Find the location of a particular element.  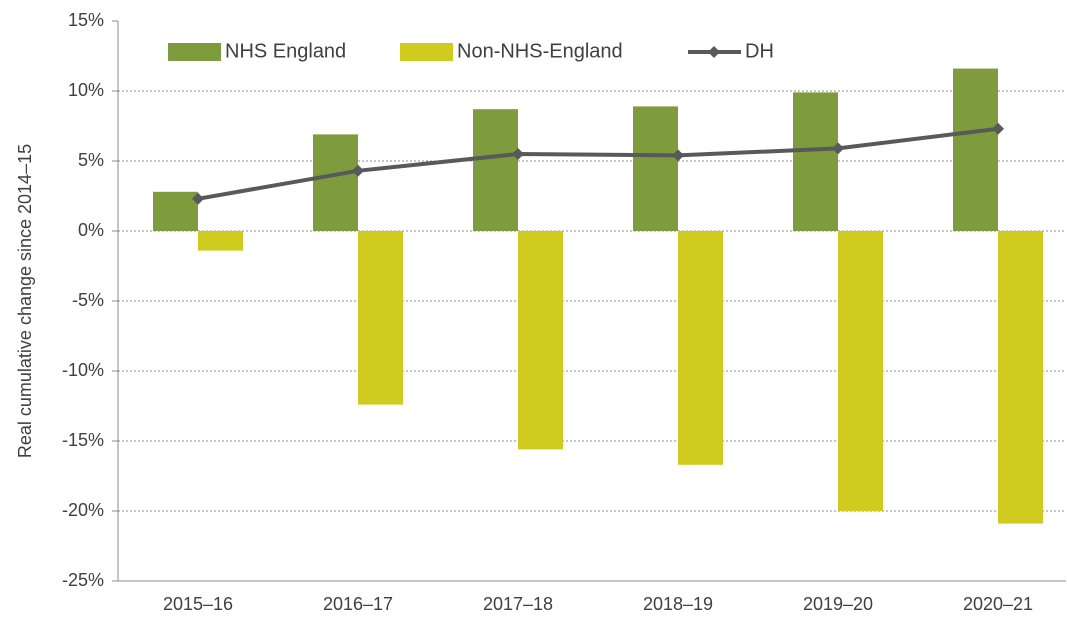

y-tick-label: -5% is located at coordinates (88, 300).